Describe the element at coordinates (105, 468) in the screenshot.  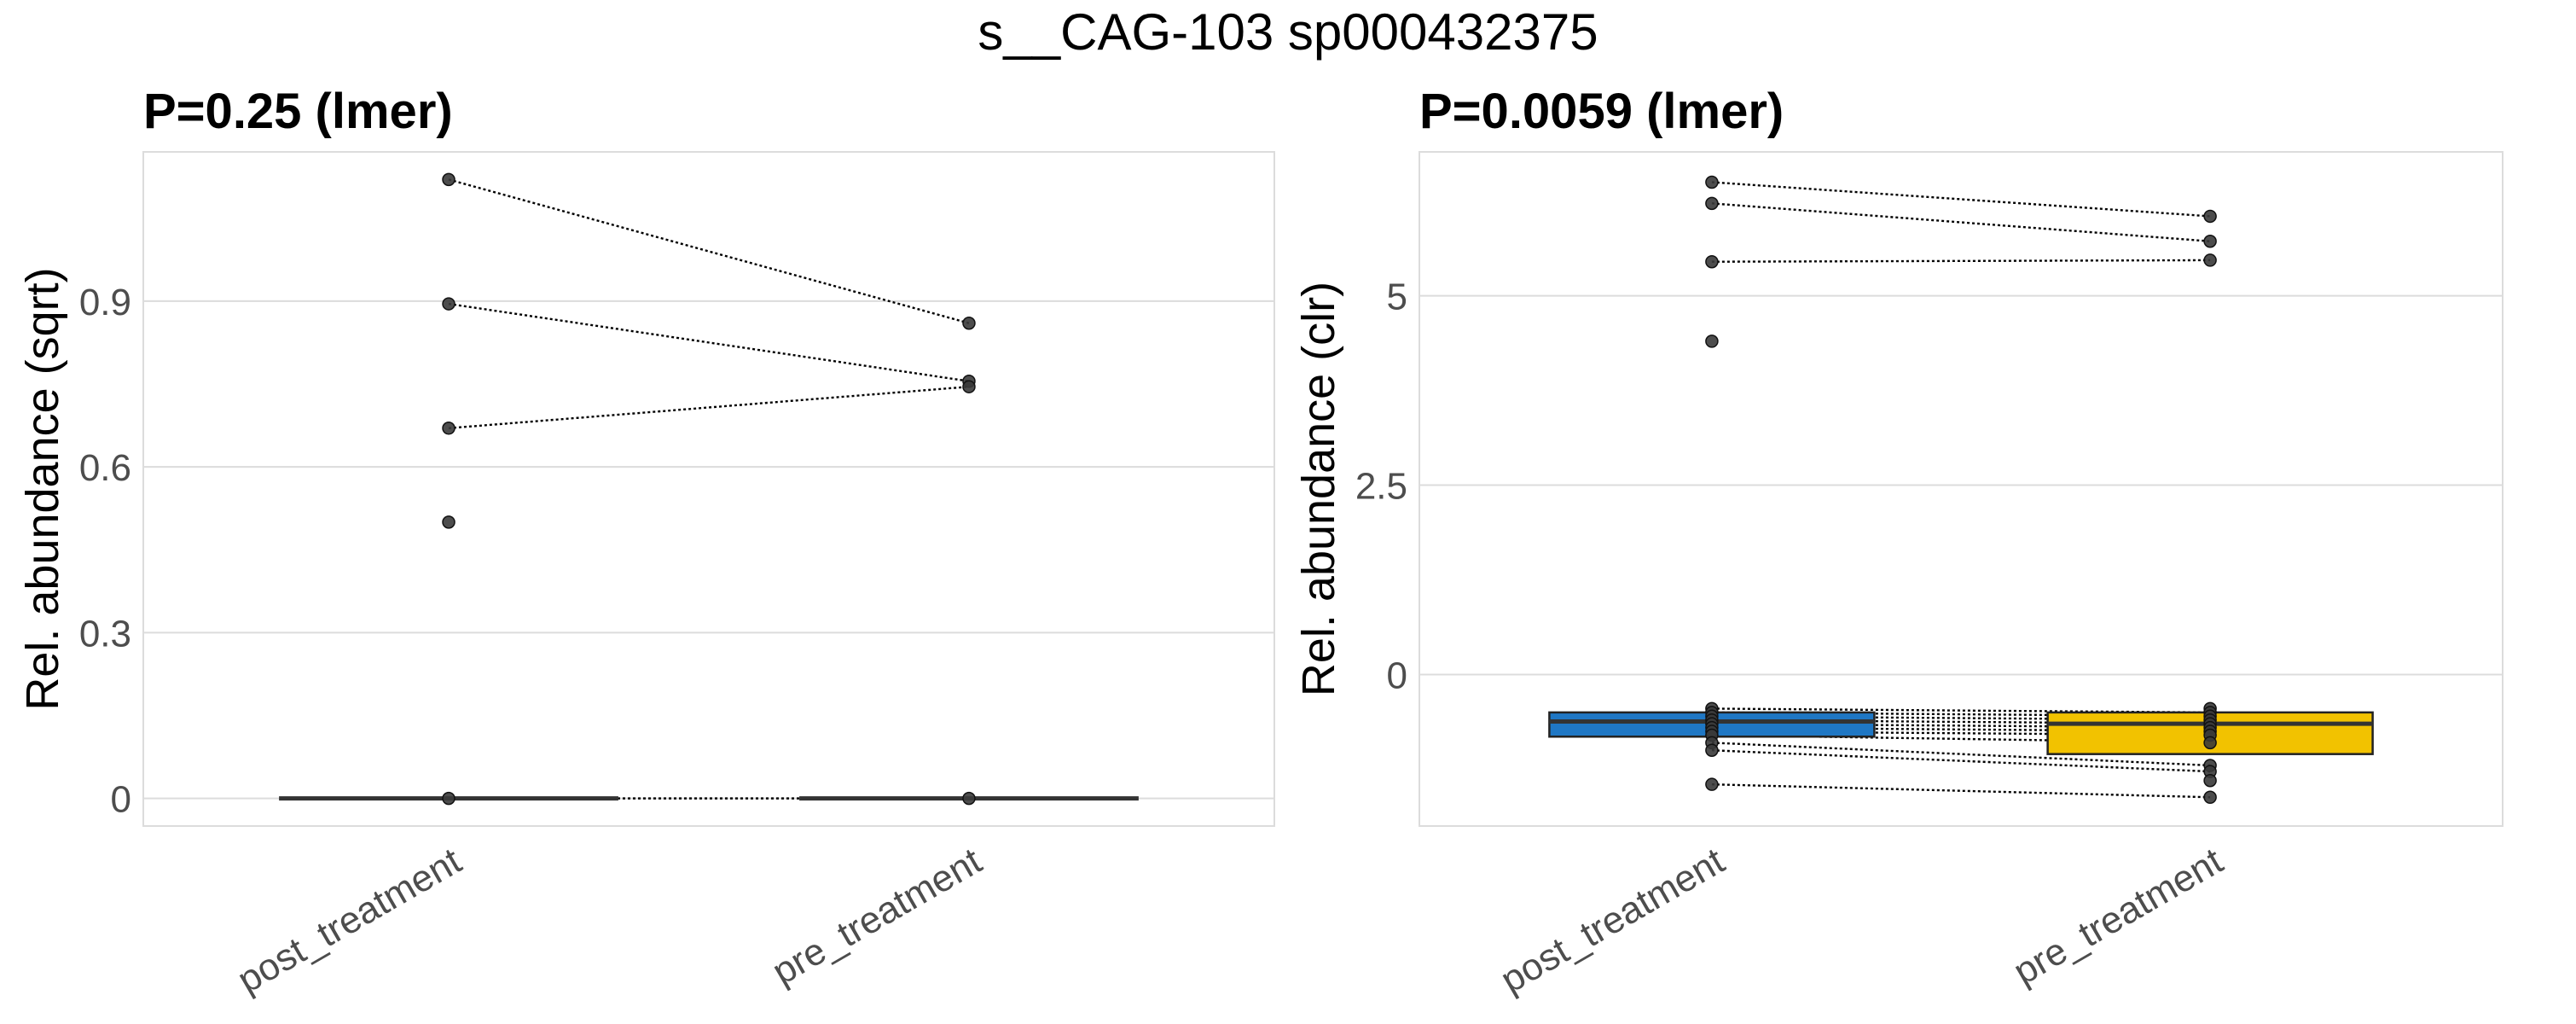
I see `y-tick-label: 0.6` at that location.